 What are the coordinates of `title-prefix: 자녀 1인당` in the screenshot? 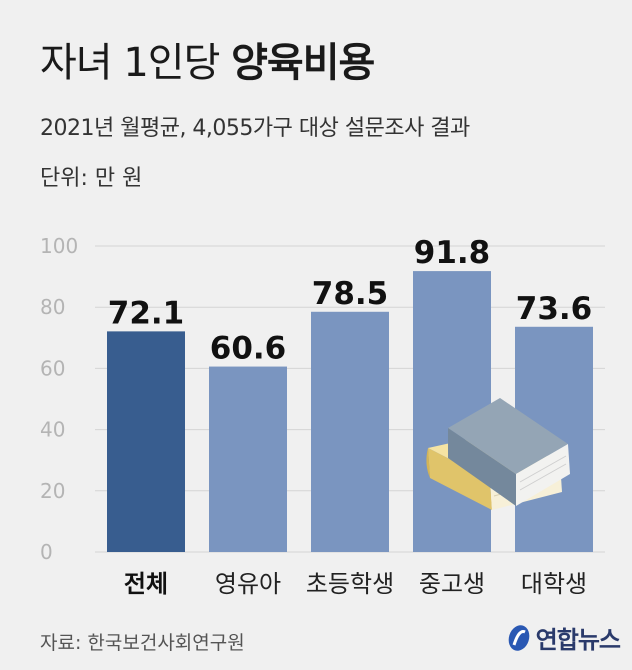 It's located at (136, 63).